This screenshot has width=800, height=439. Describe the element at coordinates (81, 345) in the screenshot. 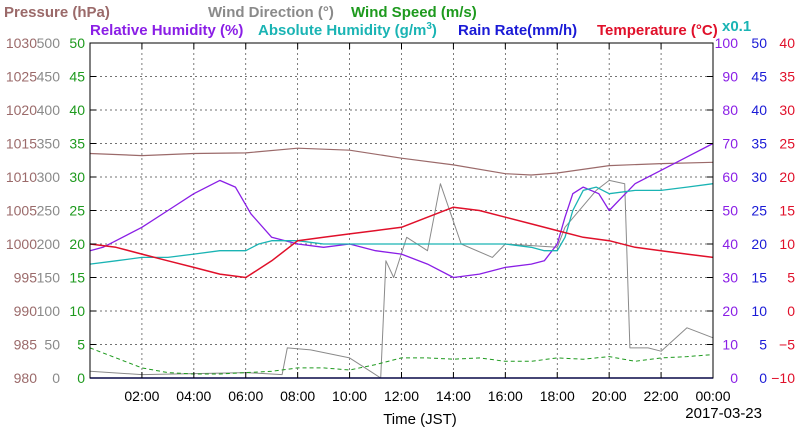

I see `y-tick-label-wind-speed: 5` at that location.